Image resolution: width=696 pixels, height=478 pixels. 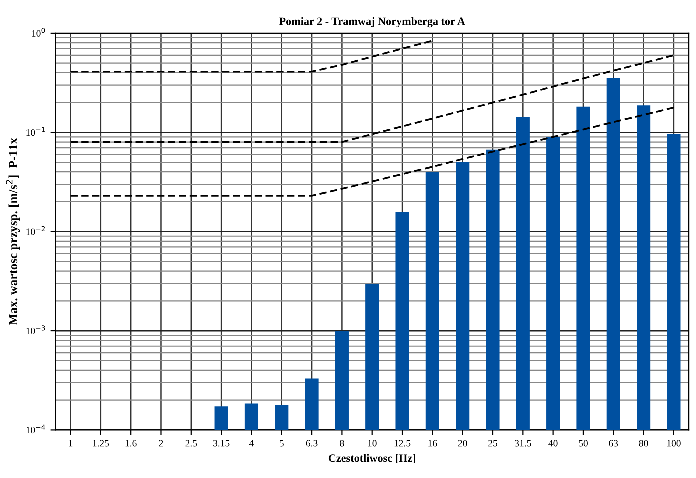 What do you see at coordinates (36, 330) in the screenshot?
I see `y-tick-label: 10$^{−3}$` at bounding box center [36, 330].